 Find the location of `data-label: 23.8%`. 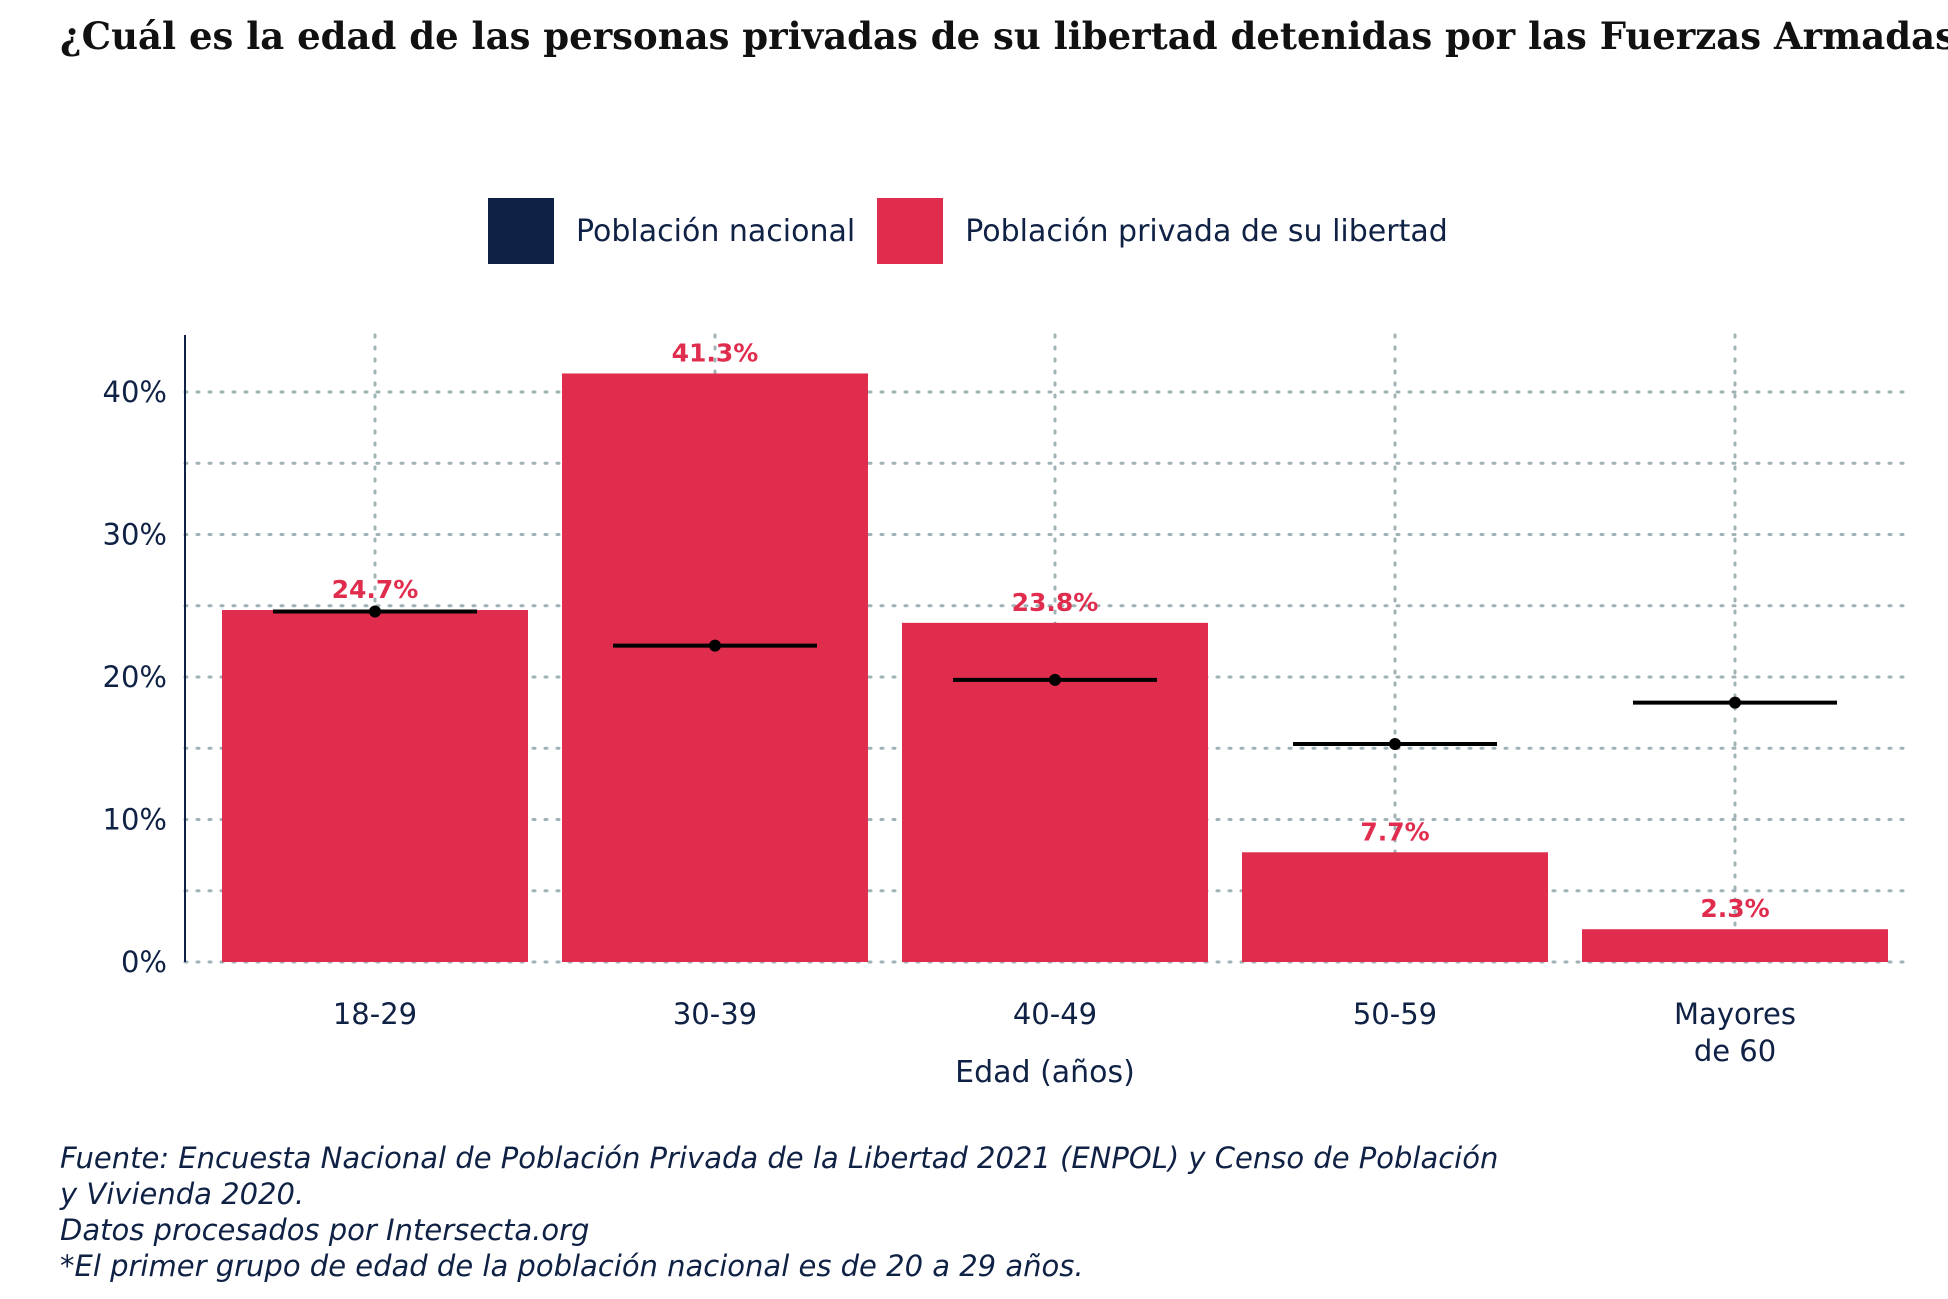

data-label: 23.8% is located at coordinates (1055, 602).